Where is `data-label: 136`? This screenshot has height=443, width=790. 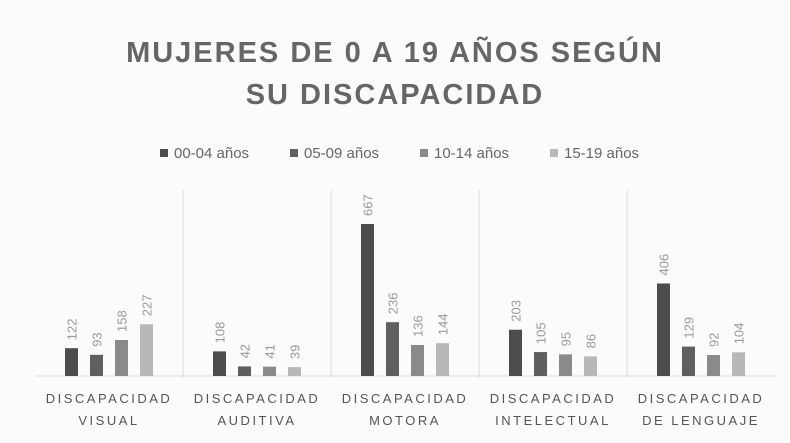 data-label: 136 is located at coordinates (418, 326).